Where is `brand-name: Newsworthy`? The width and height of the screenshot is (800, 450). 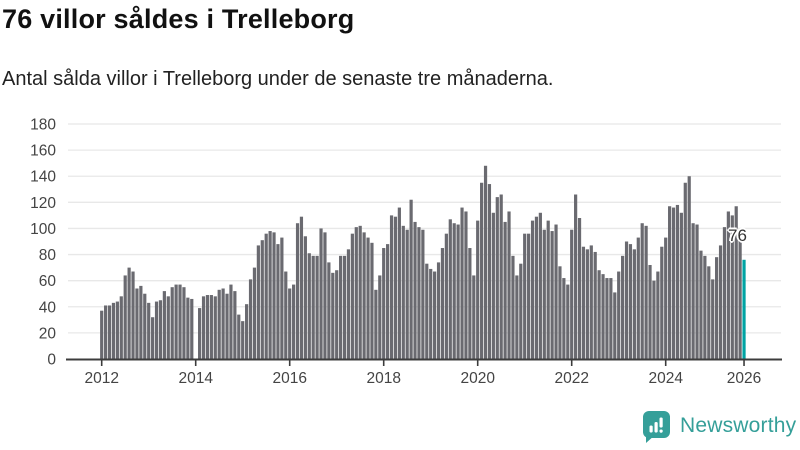
brand-name: Newsworthy is located at coordinates (738, 425).